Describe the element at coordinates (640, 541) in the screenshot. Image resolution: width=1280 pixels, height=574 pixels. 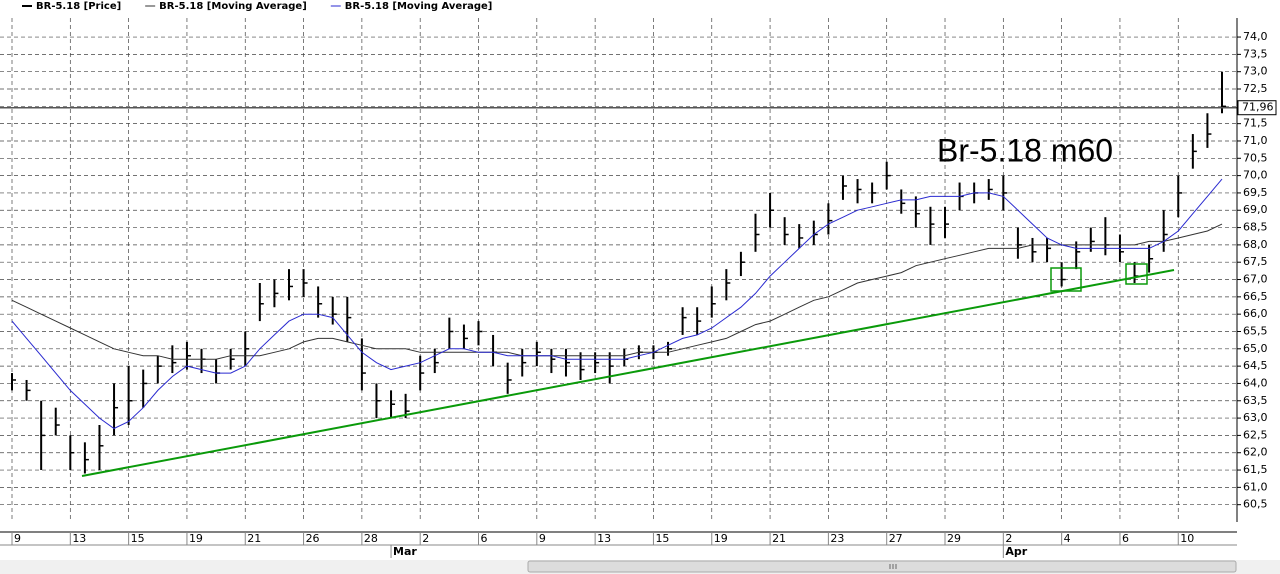
I see `x-axis-area` at that location.